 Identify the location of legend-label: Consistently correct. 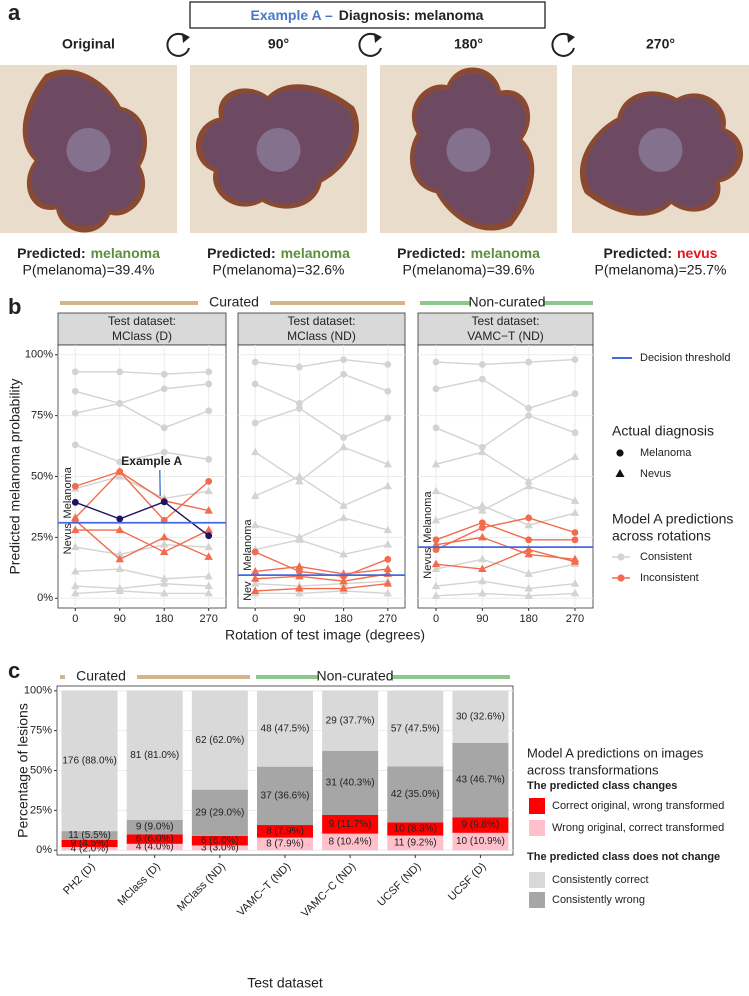
(600, 880).